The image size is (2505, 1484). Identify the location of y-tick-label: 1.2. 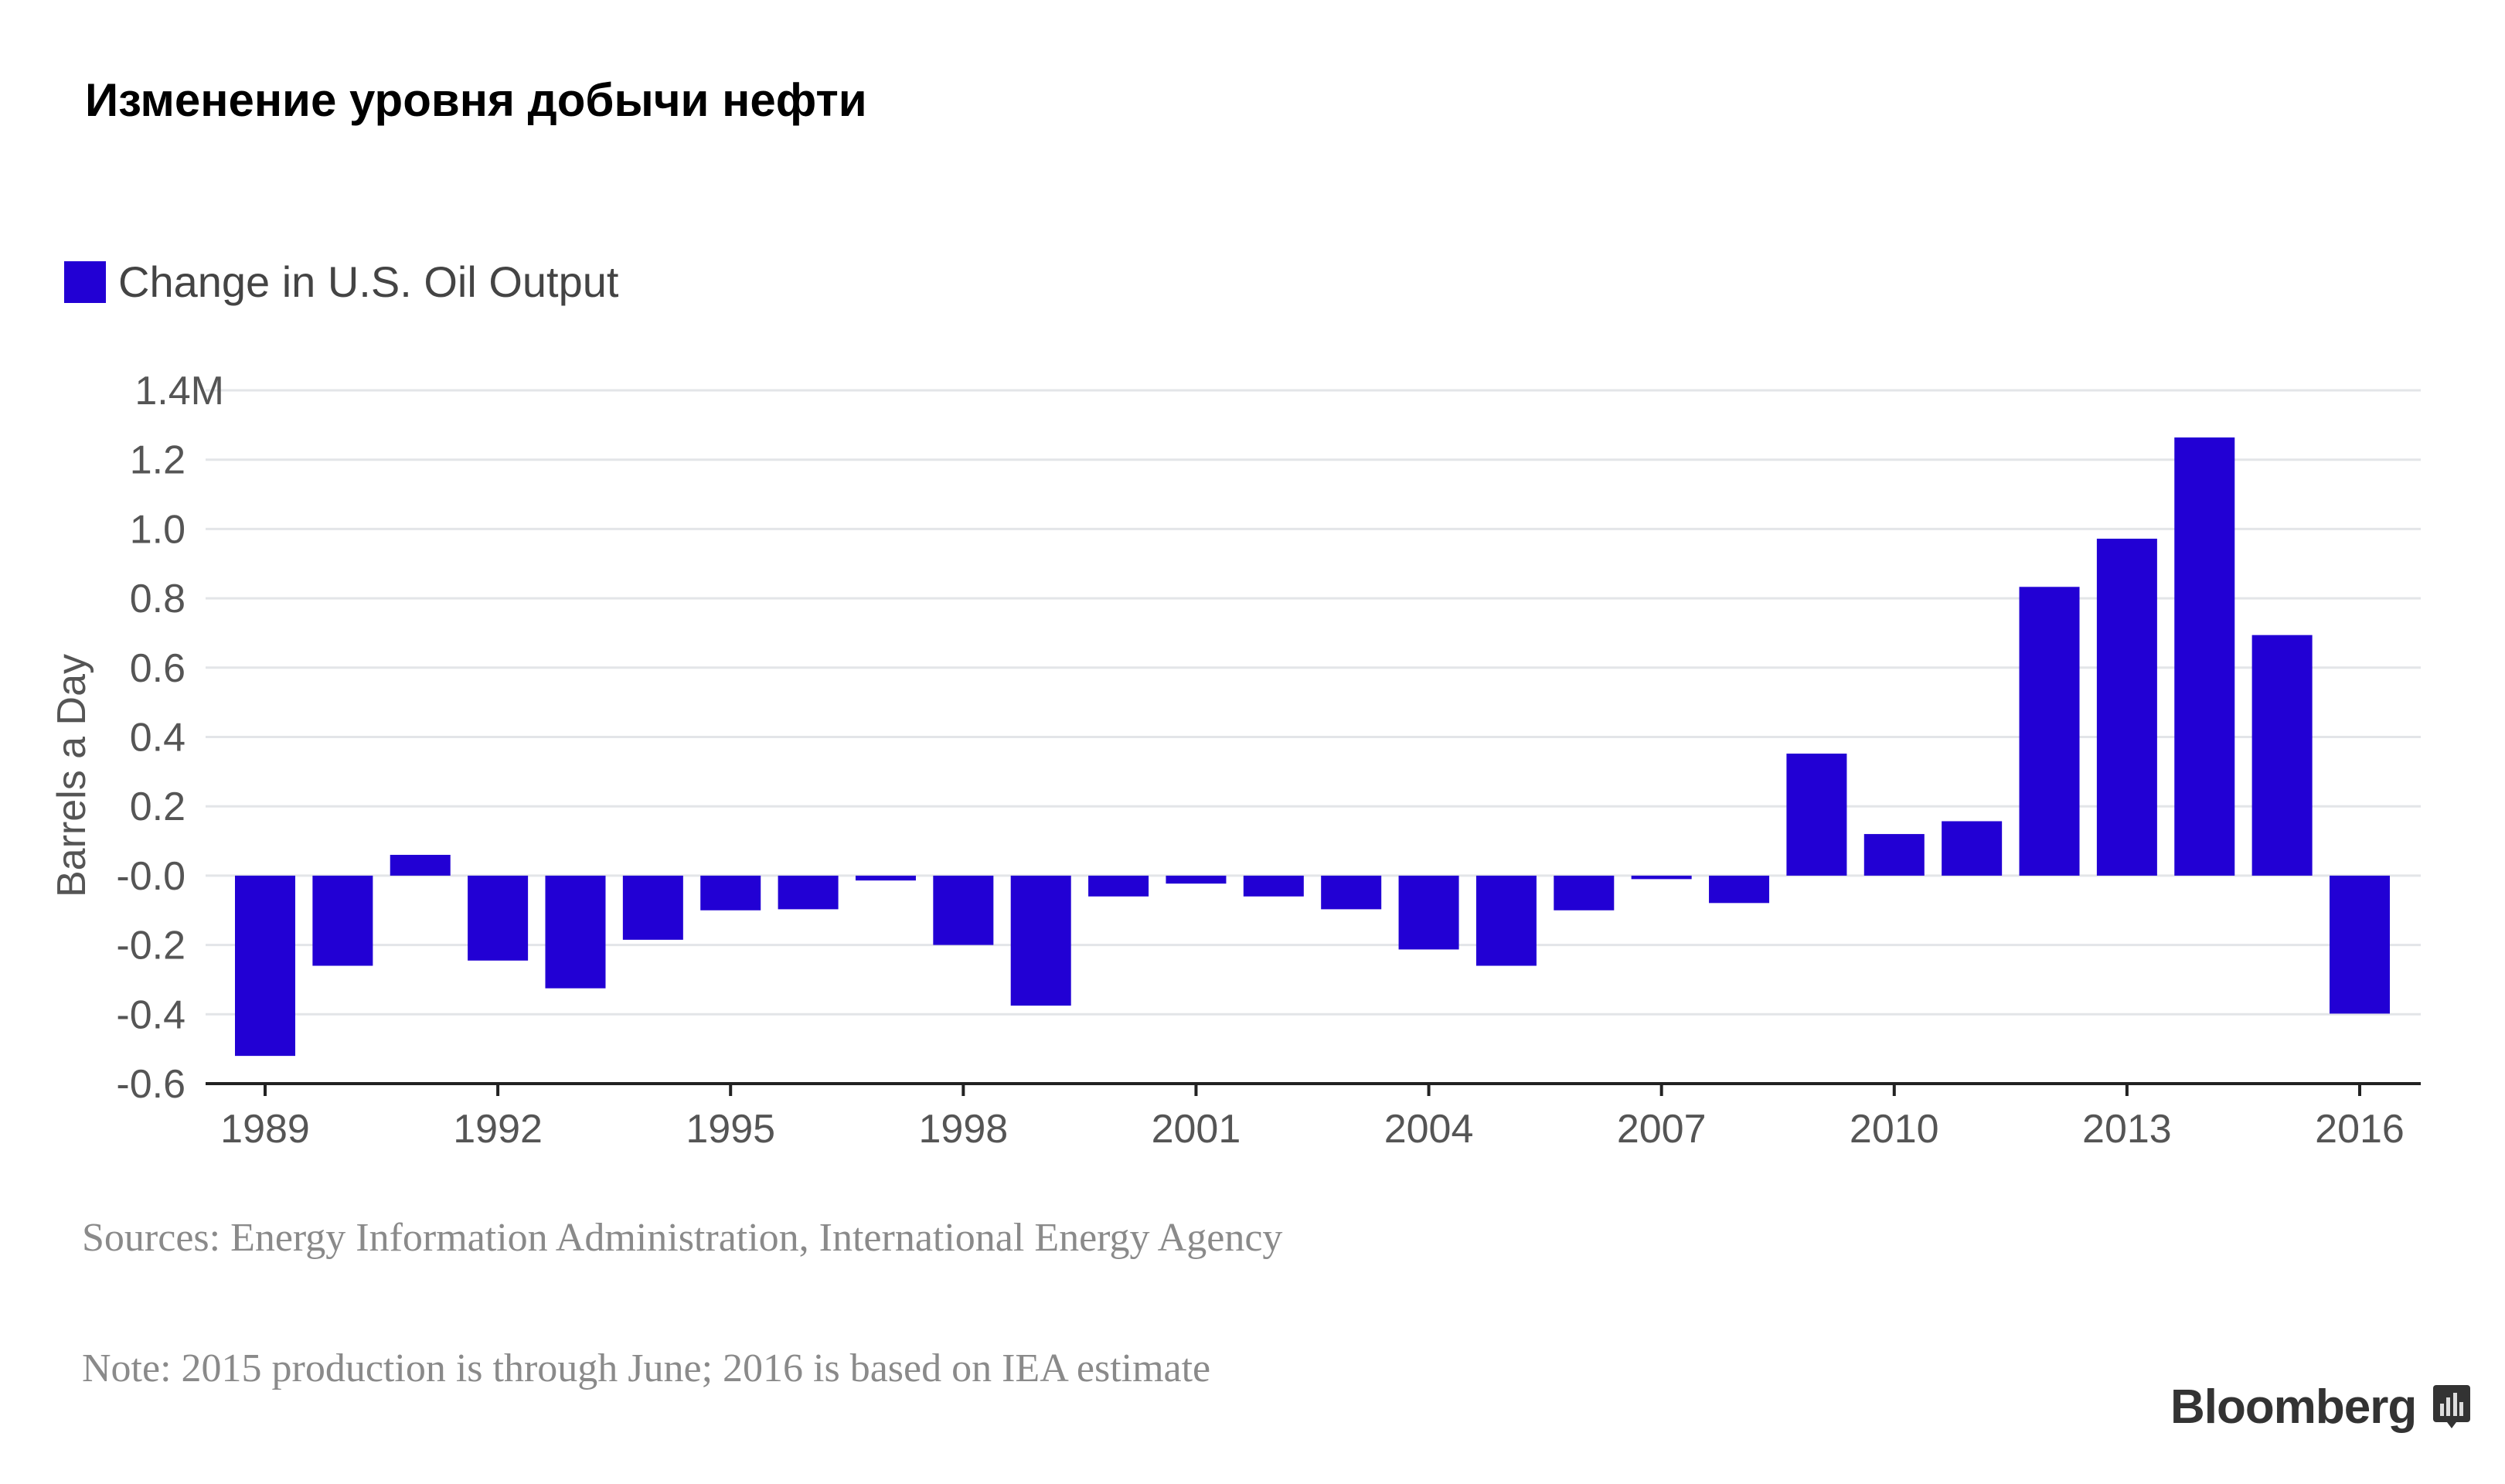
(157, 460).